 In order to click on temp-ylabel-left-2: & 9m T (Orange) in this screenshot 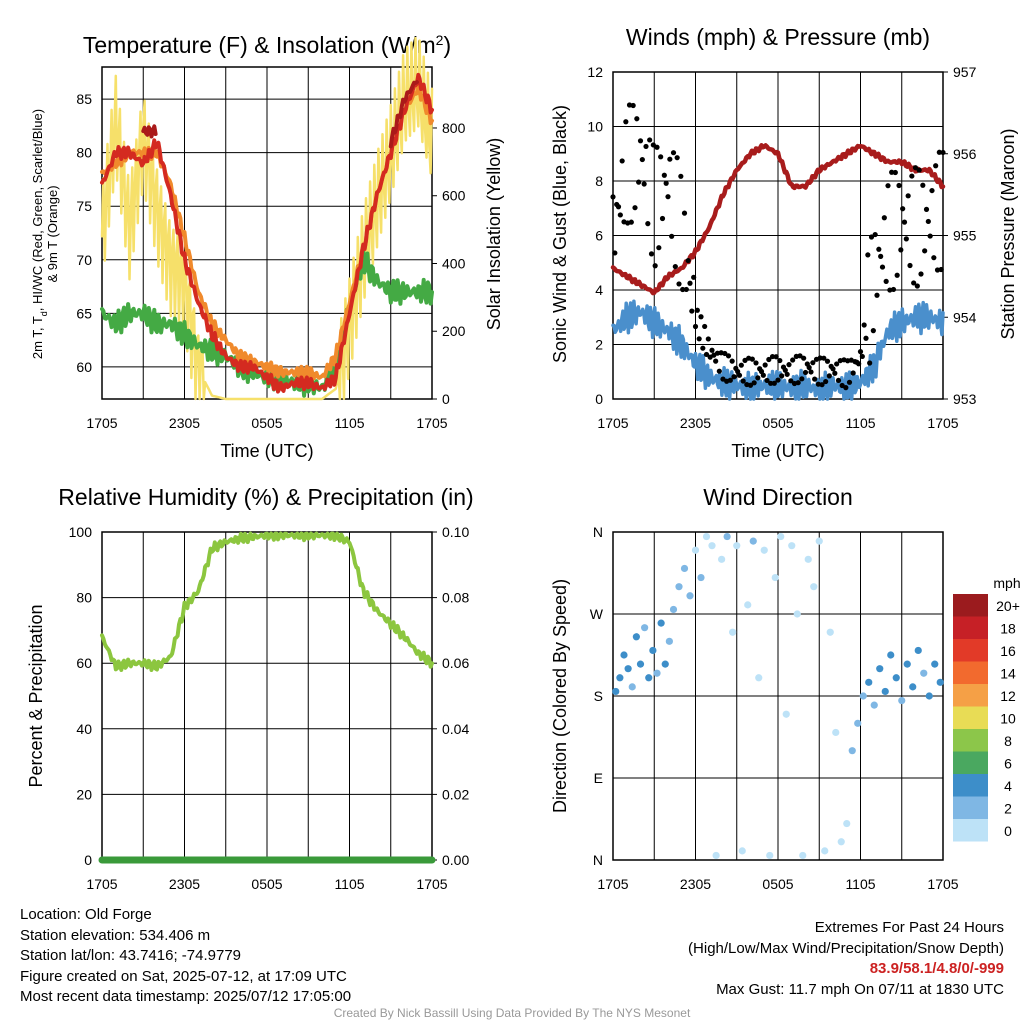, I will do `click(52, 233)`.